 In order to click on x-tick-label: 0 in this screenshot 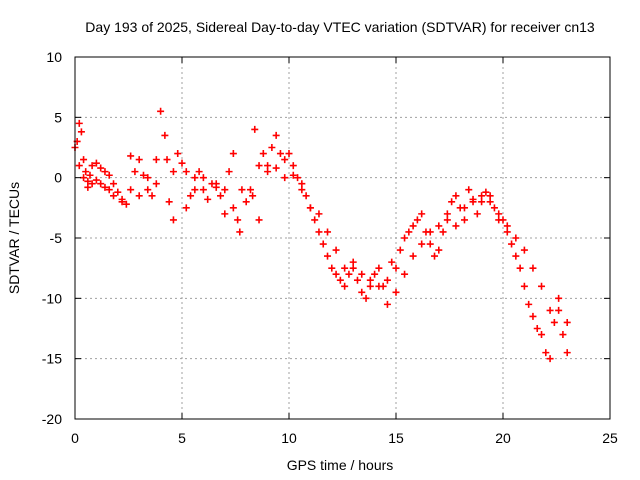, I will do `click(75, 438)`.